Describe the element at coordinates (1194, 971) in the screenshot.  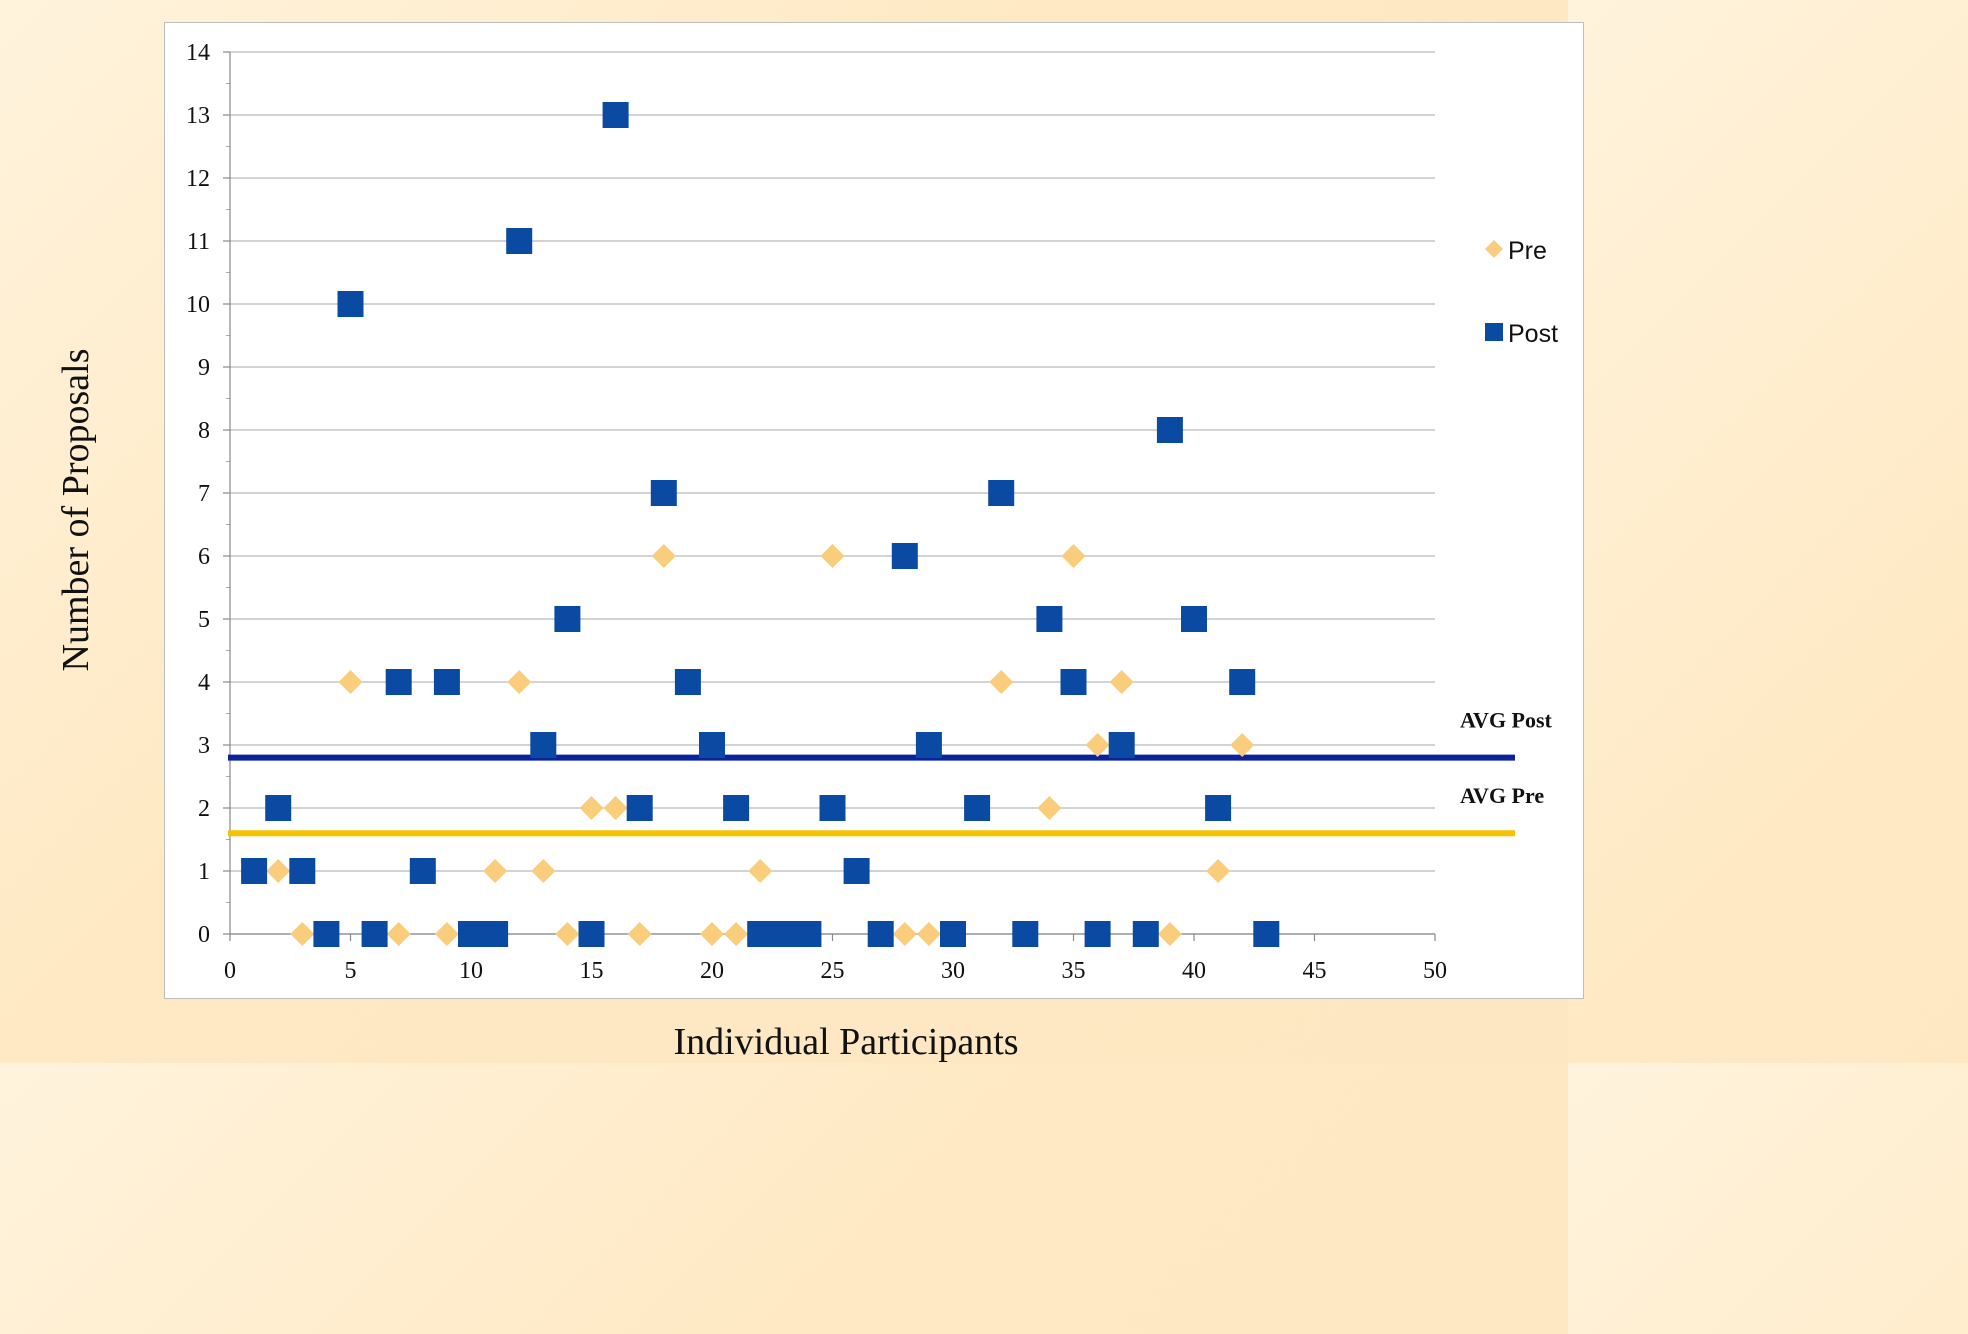
I see `x-tick-label-40: 40` at that location.